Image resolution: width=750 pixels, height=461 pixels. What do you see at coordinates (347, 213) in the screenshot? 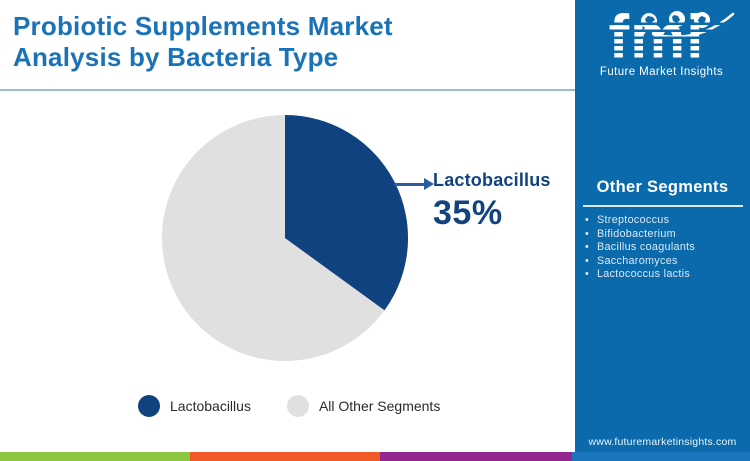
I see `pie-slice-lactobacillus` at bounding box center [347, 213].